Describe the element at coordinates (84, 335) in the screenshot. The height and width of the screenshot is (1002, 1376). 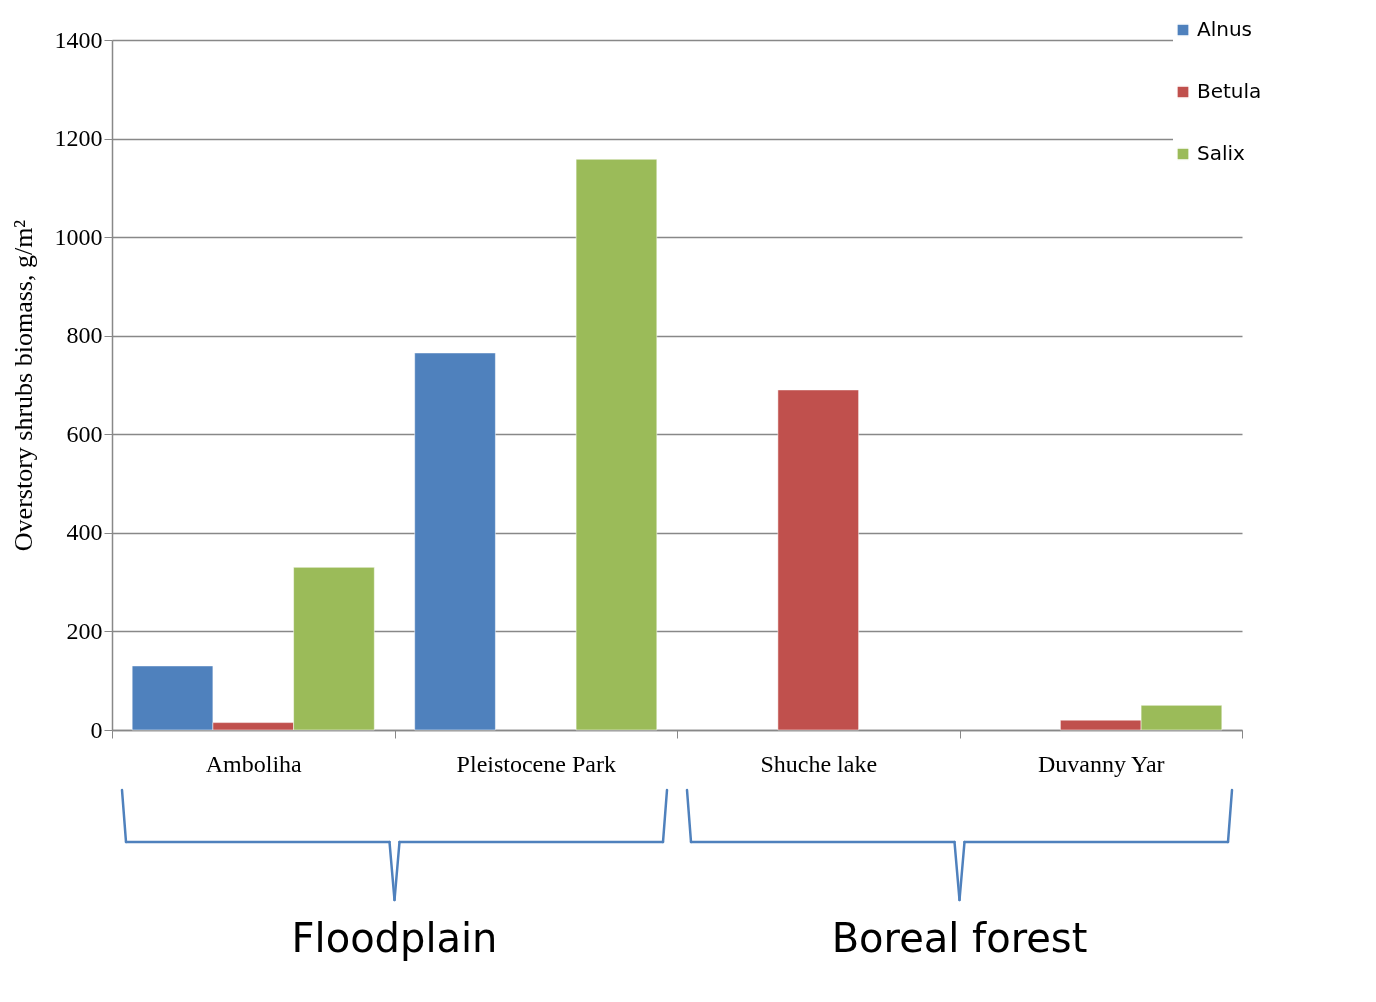
I see `y-tick-label: 800` at that location.